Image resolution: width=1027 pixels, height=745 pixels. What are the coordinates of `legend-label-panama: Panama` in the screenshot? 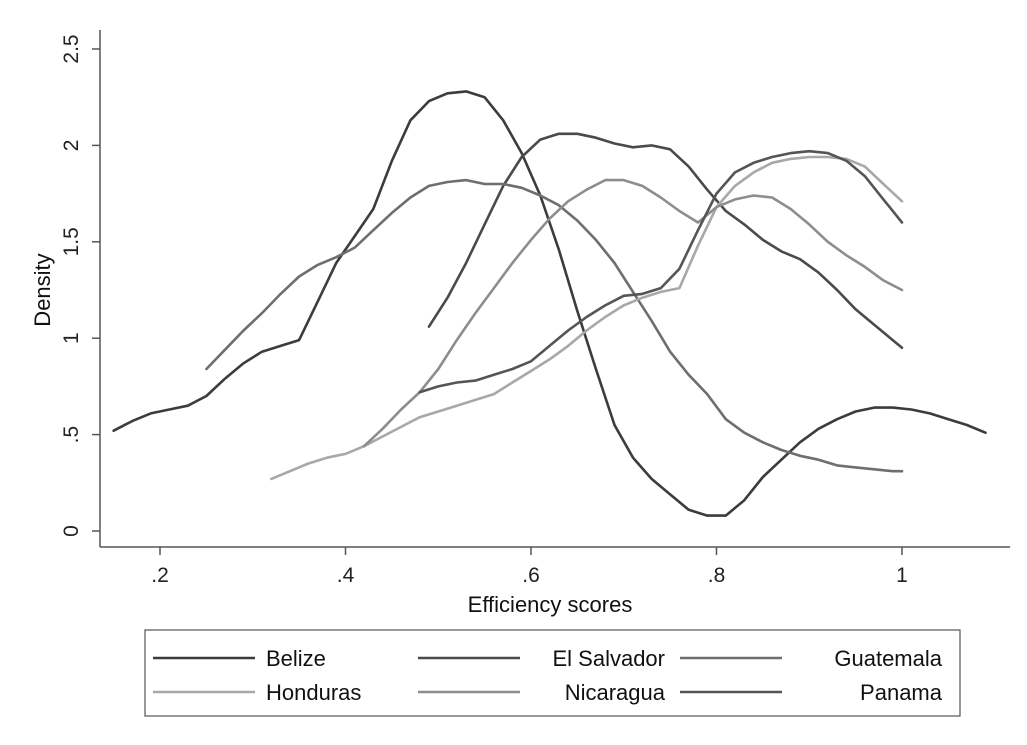 It's located at (901, 692).